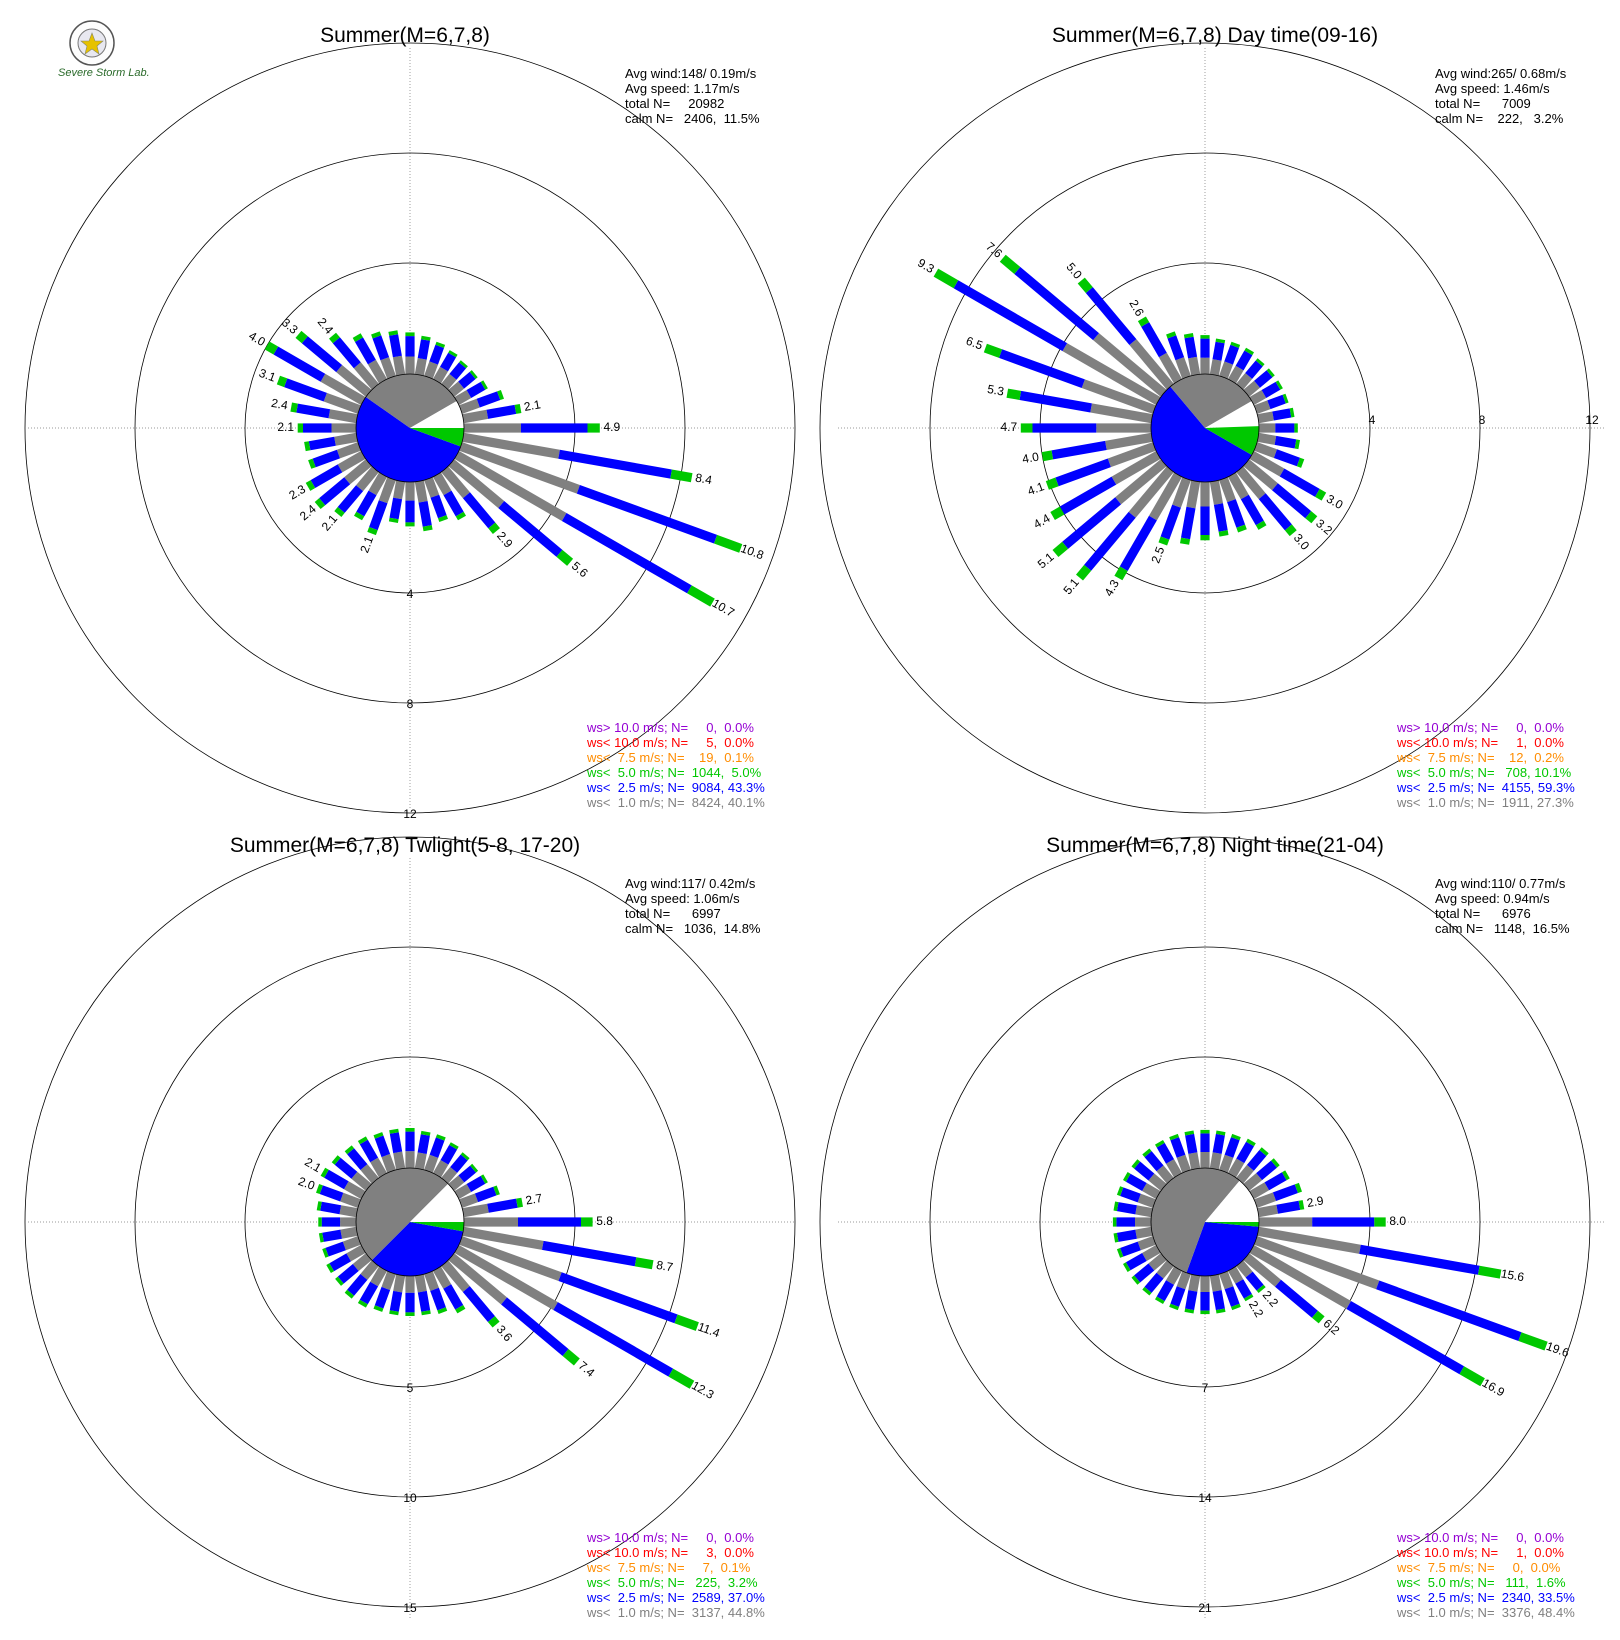 The height and width of the screenshot is (1640, 1620). What do you see at coordinates (533, 1199) in the screenshot?
I see `bar-value-label: 2.7` at bounding box center [533, 1199].